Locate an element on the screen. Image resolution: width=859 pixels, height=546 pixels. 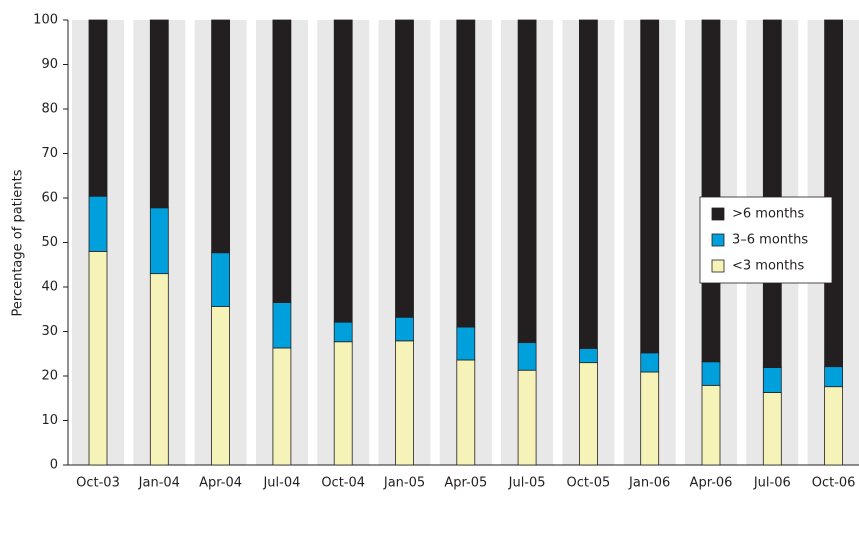
y-axis-label: Percentage of patients is located at coordinates (18, 242).